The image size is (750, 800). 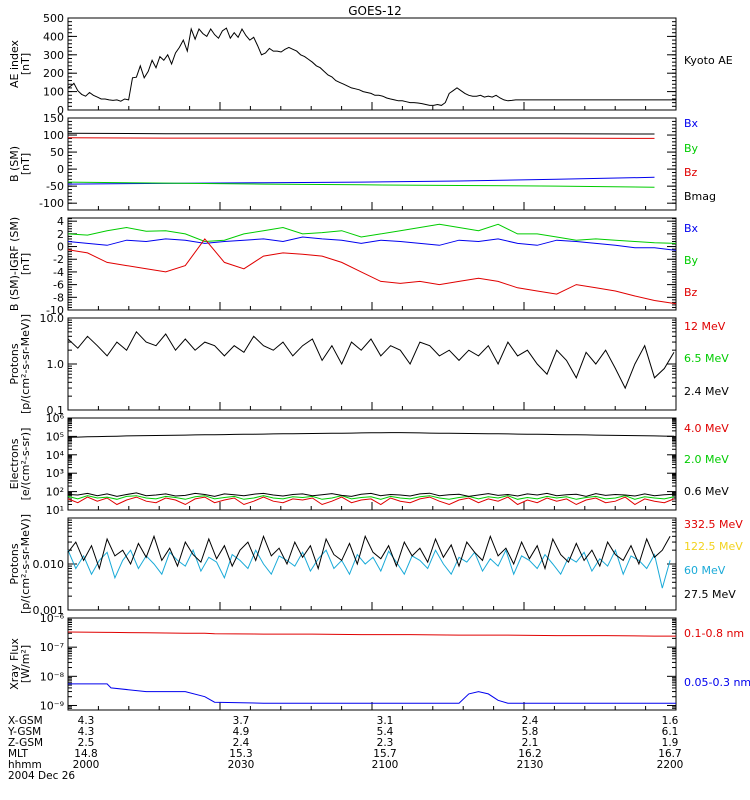 I want to click on legend-entry: 4.0 MeV, so click(x=706, y=428).